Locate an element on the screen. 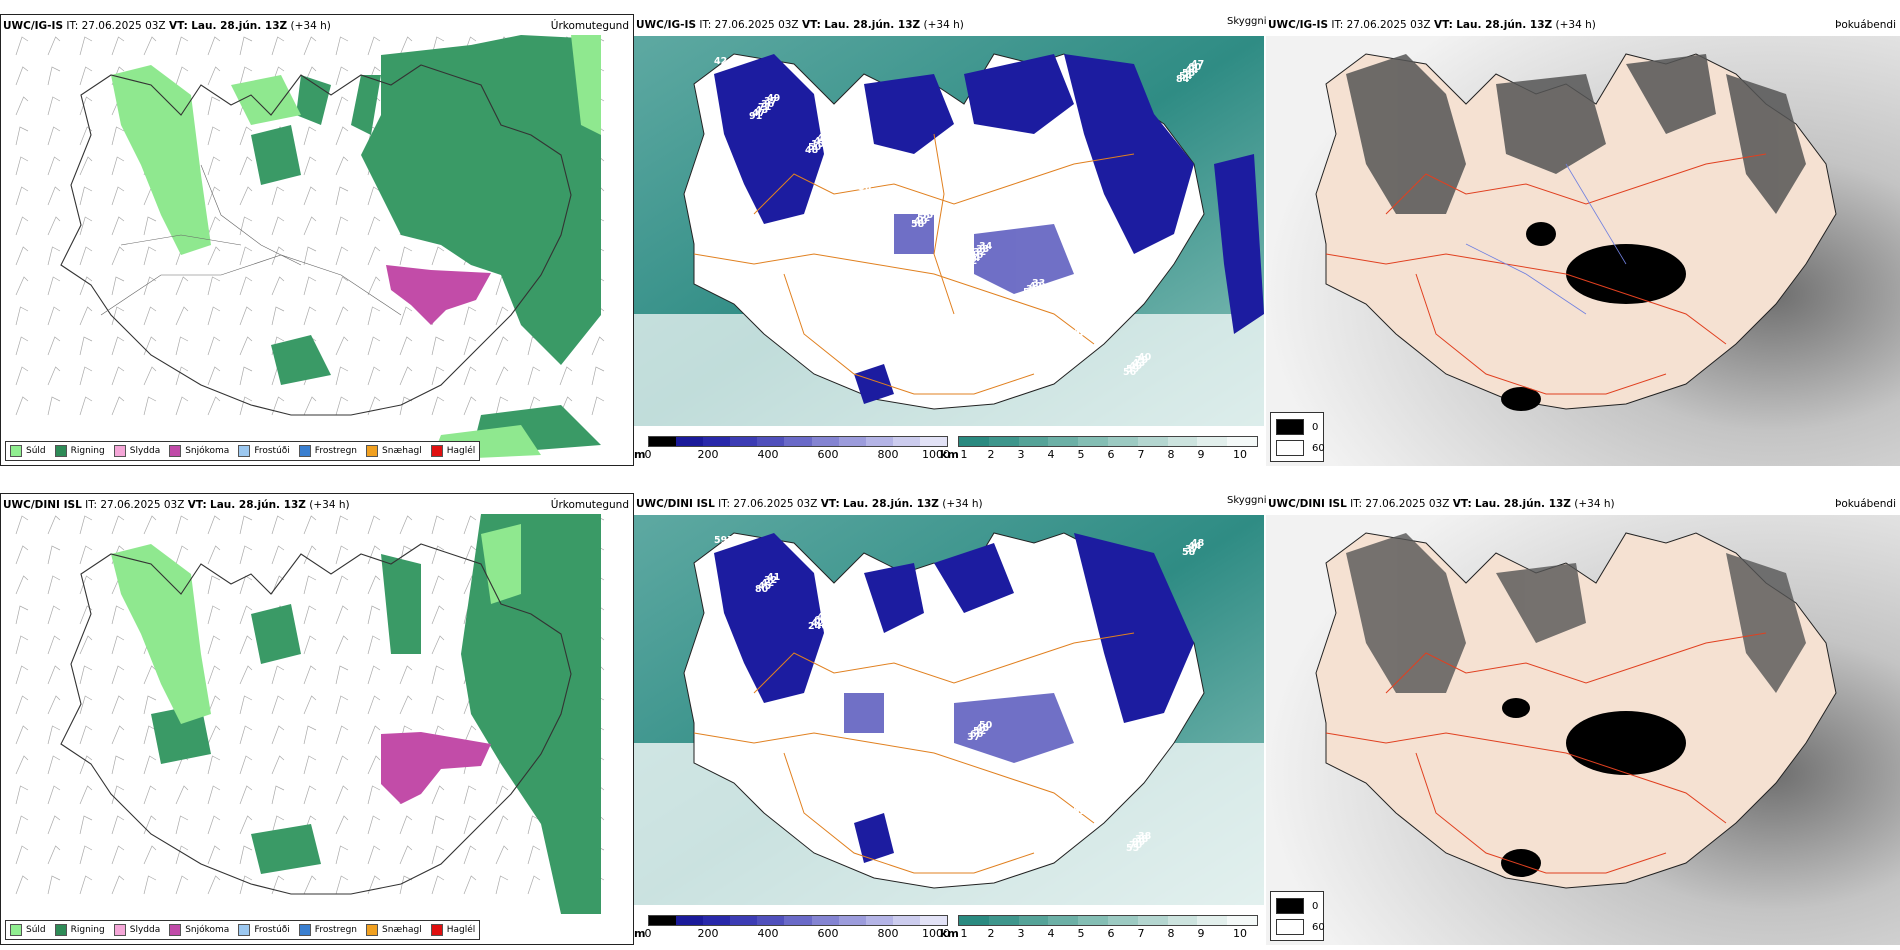  cloudbase-value-label: 246 is located at coordinates (818, 626).